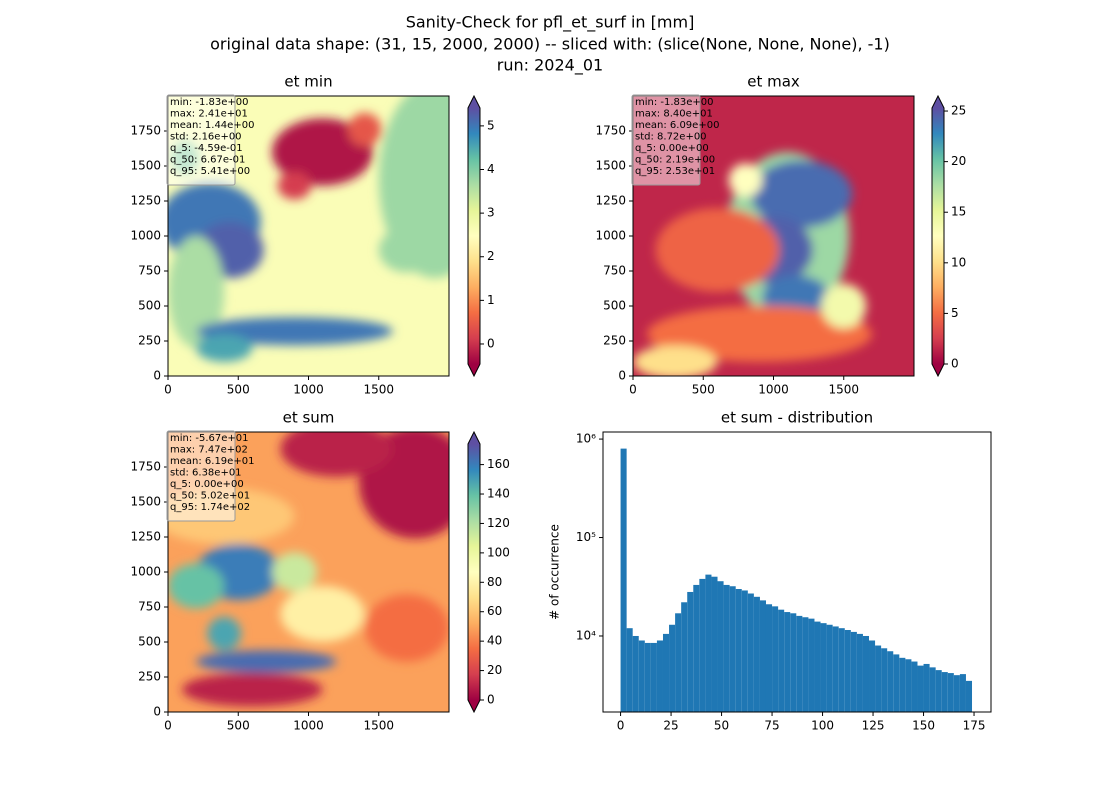 This screenshot has width=1100, height=800. I want to click on y-tick-label: 1500, so click(145, 502).